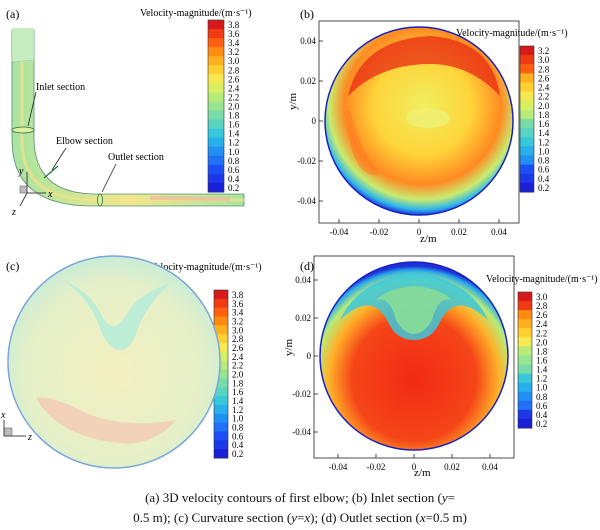  I want to click on colorbar-tick-label: 0.4, so click(542, 415).